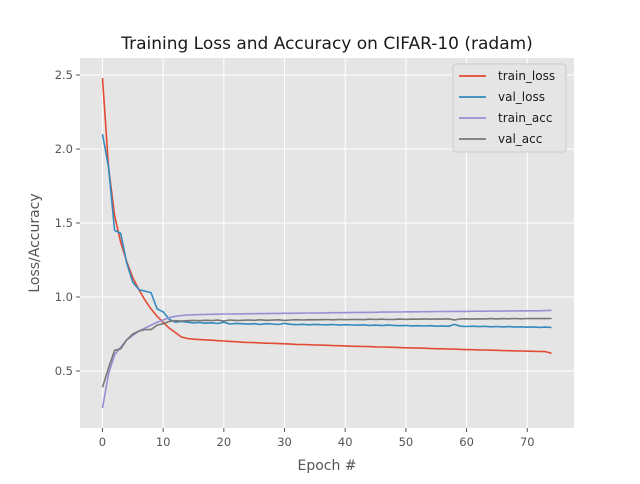 Image resolution: width=640 pixels, height=484 pixels. I want to click on x-tick-label: 10, so click(163, 442).